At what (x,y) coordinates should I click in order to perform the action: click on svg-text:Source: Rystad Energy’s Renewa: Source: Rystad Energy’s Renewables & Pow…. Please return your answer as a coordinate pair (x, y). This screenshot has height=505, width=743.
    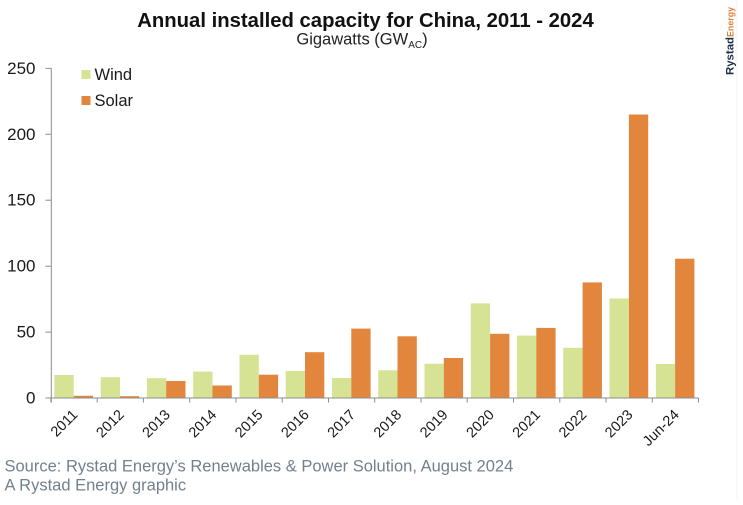
    Looking at the image, I should click on (259, 467).